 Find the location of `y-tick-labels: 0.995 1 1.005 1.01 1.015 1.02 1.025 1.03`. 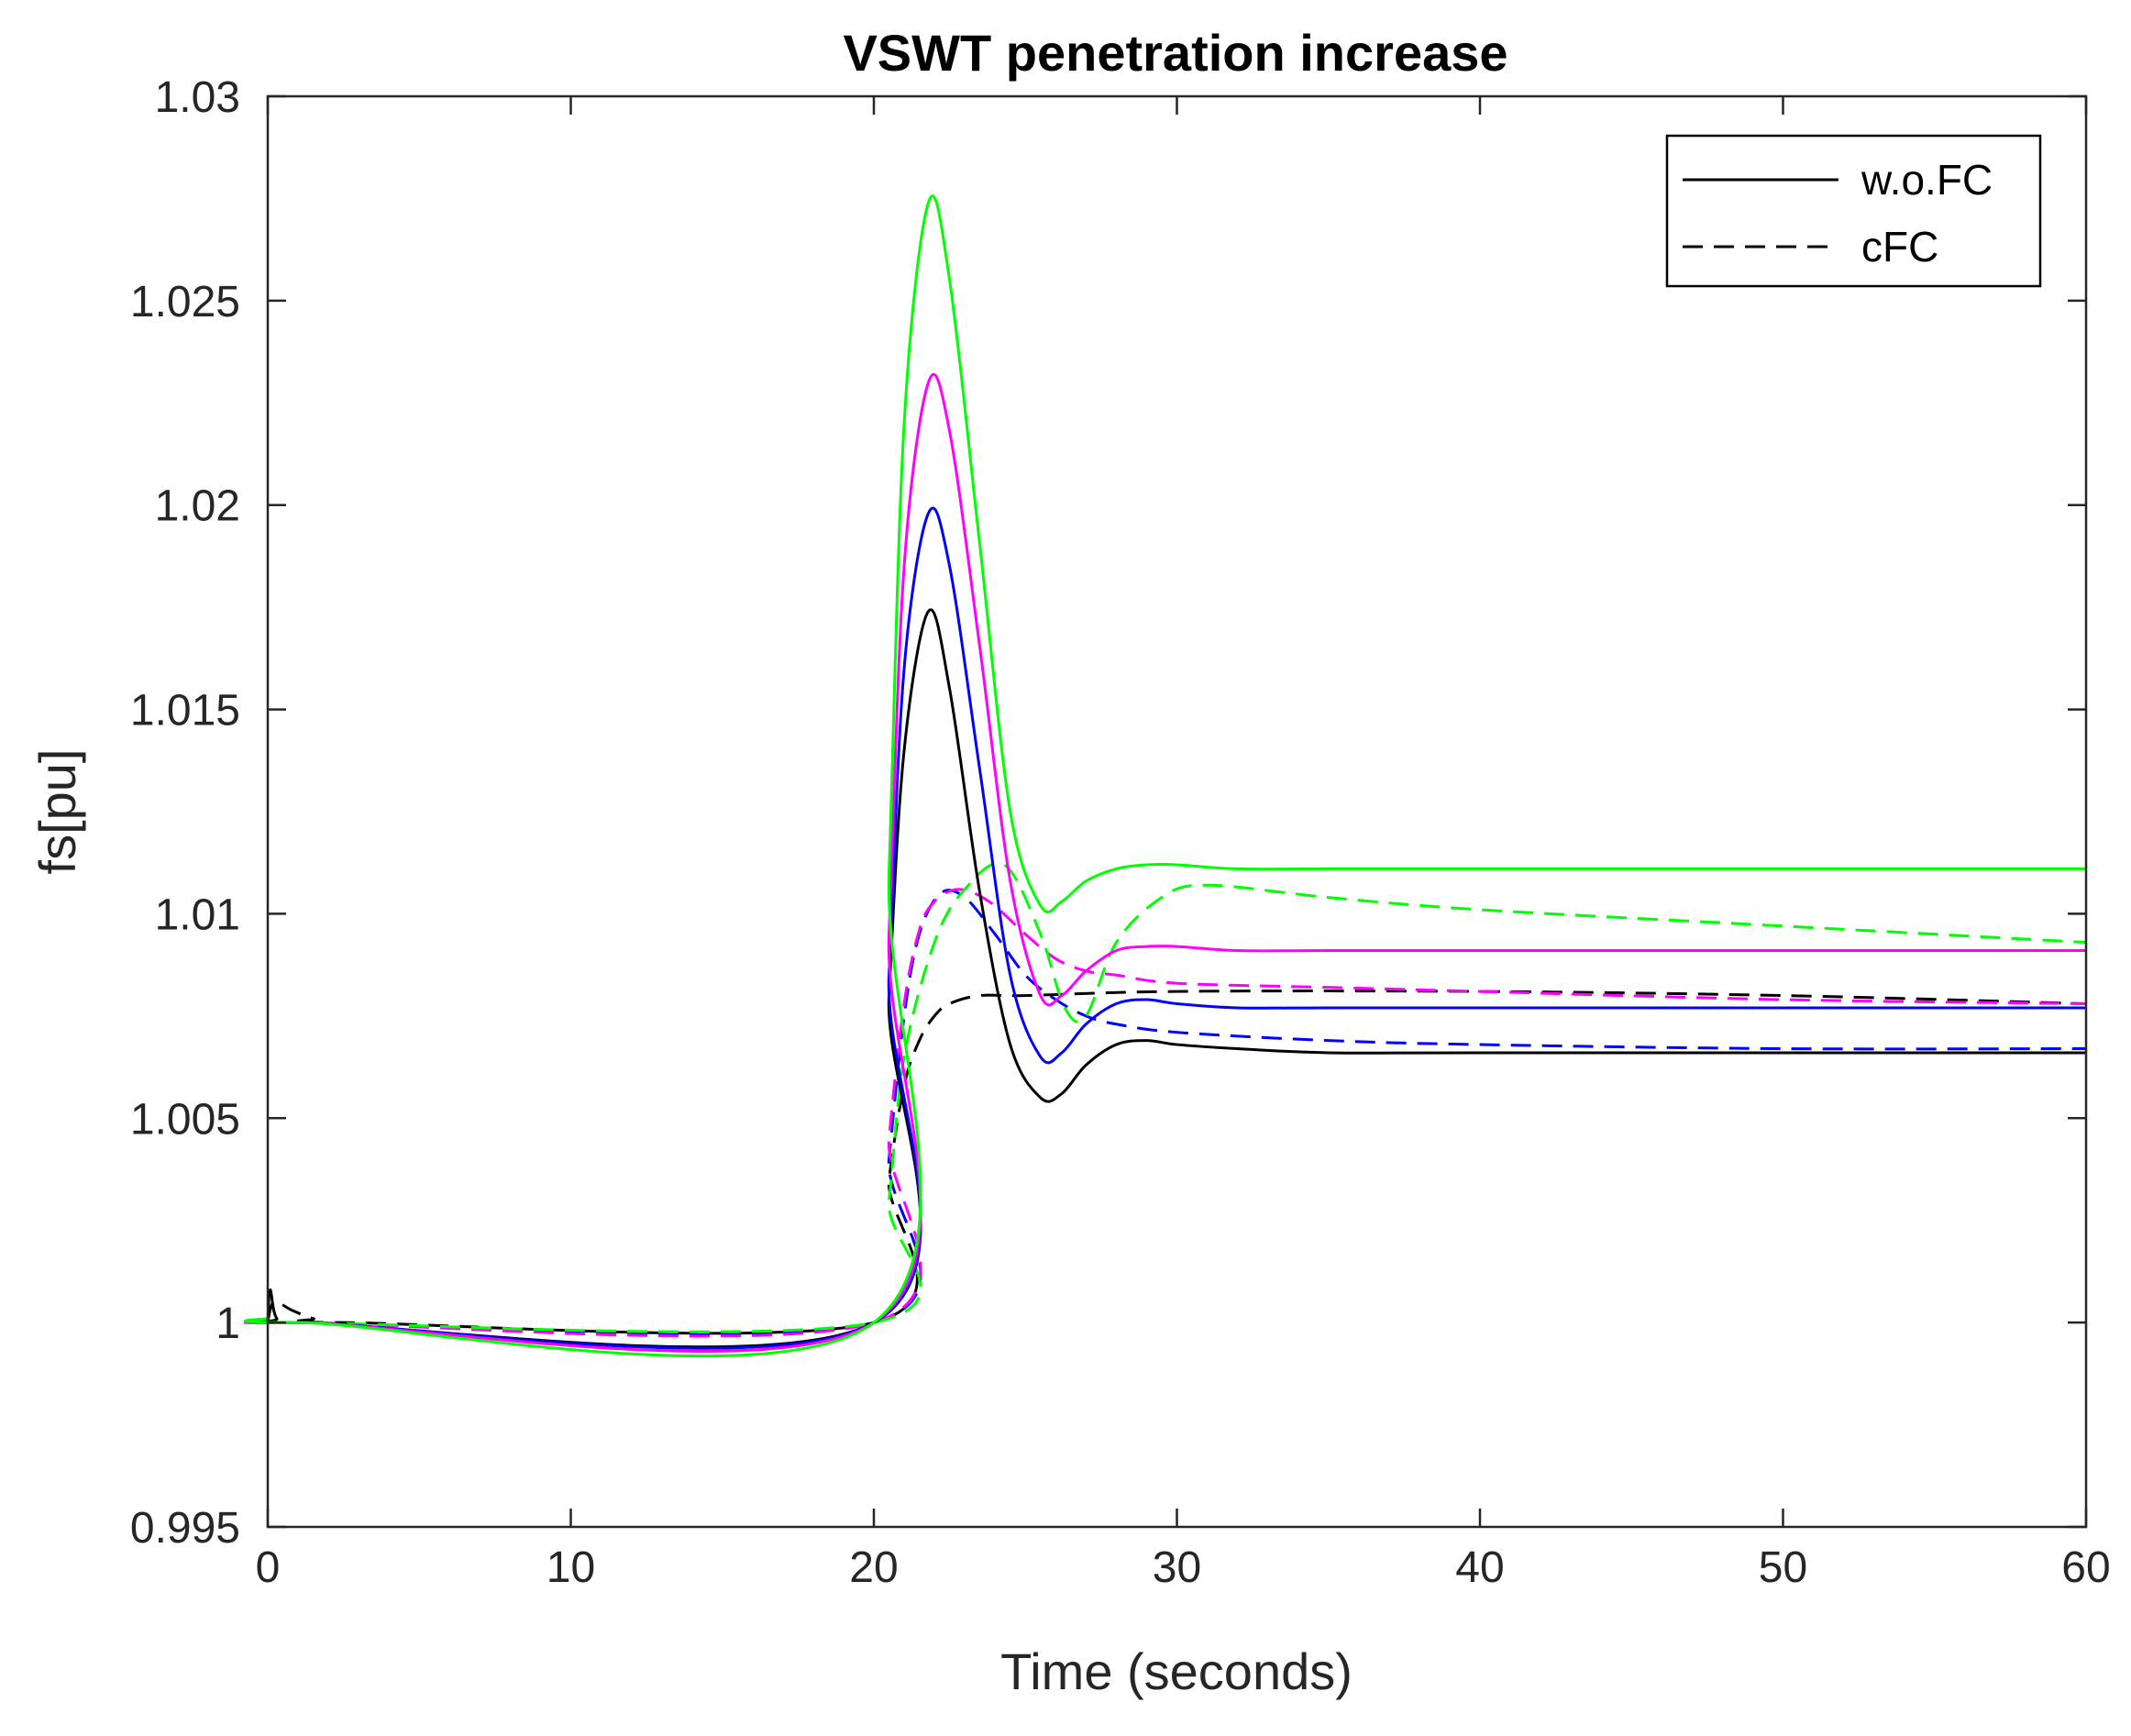

y-tick-labels: 0.995 1 1.005 1.01 1.015 1.02 1.025 1.03 is located at coordinates (185, 813).